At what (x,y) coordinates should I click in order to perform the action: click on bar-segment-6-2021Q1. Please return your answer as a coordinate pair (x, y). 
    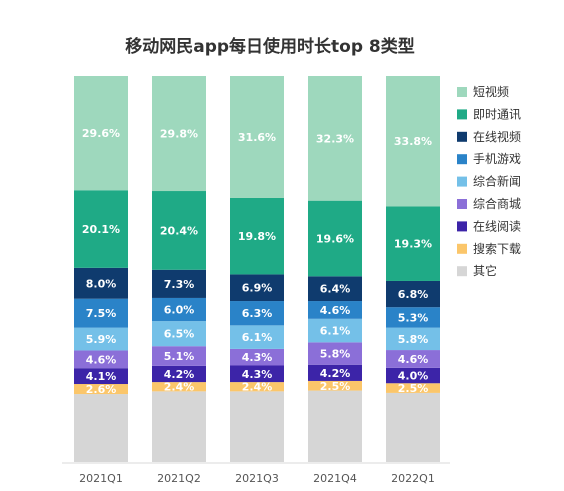
    Looking at the image, I should click on (101, 283).